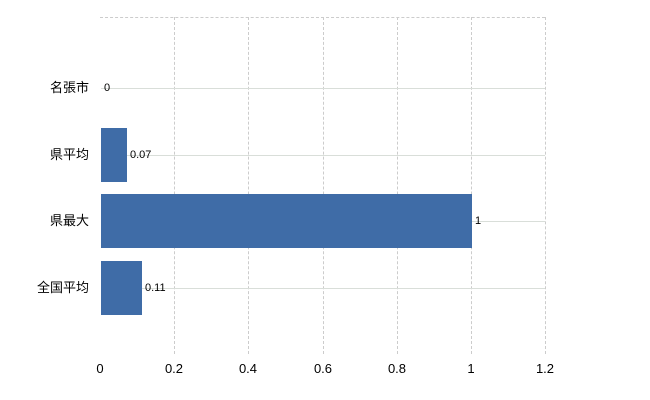 The image size is (650, 400). What do you see at coordinates (322, 17) in the screenshot?
I see `plot-top-border` at bounding box center [322, 17].